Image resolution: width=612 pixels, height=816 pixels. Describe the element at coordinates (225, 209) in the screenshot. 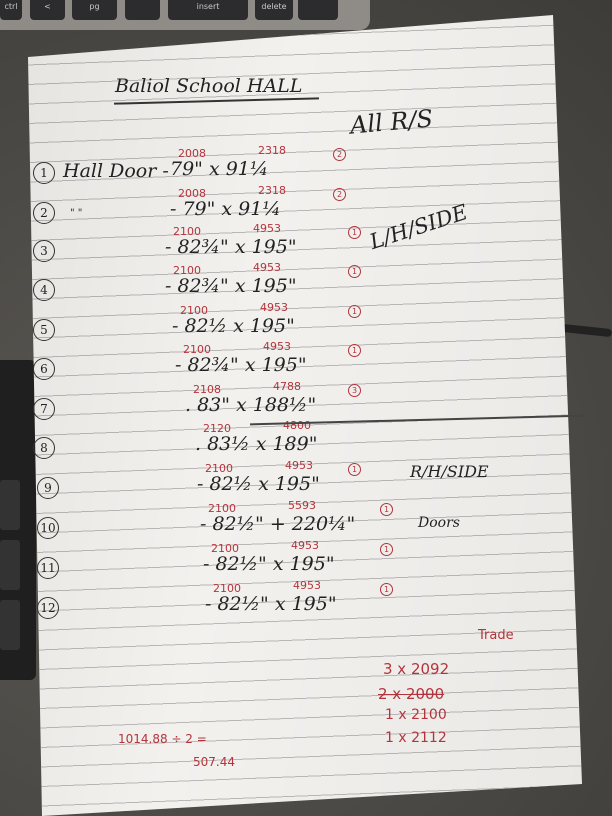

I see `dimensions: - 79" x 91¼` at that location.